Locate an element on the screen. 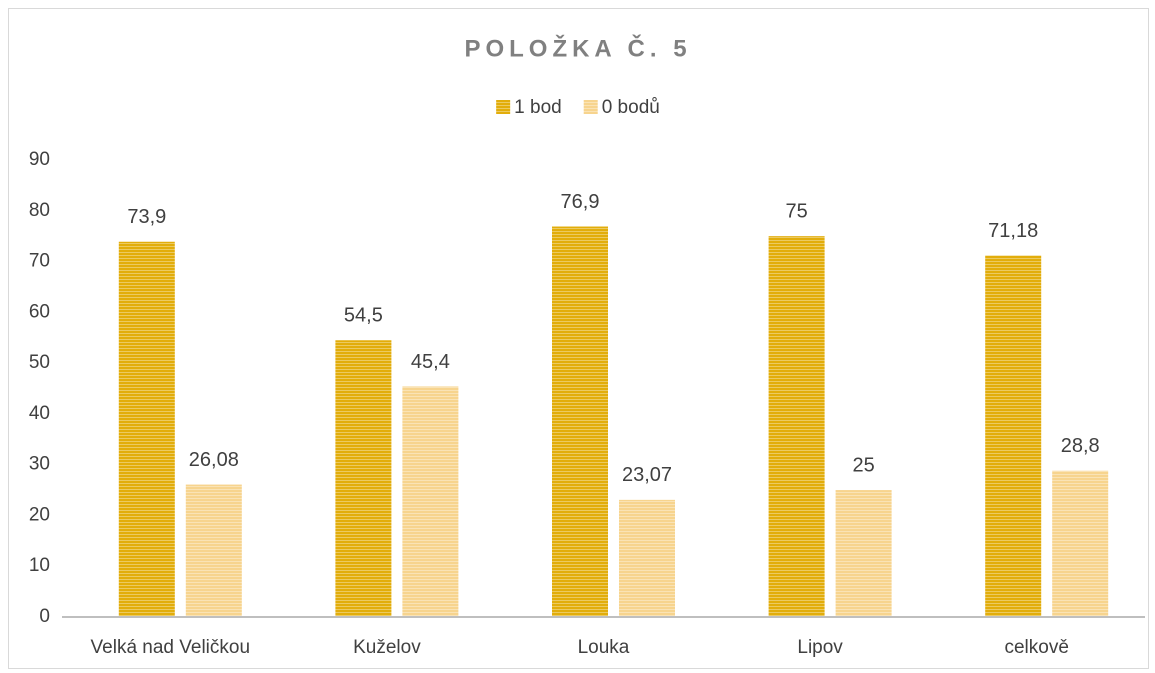  y-tick-label: 30 is located at coordinates (39, 464).